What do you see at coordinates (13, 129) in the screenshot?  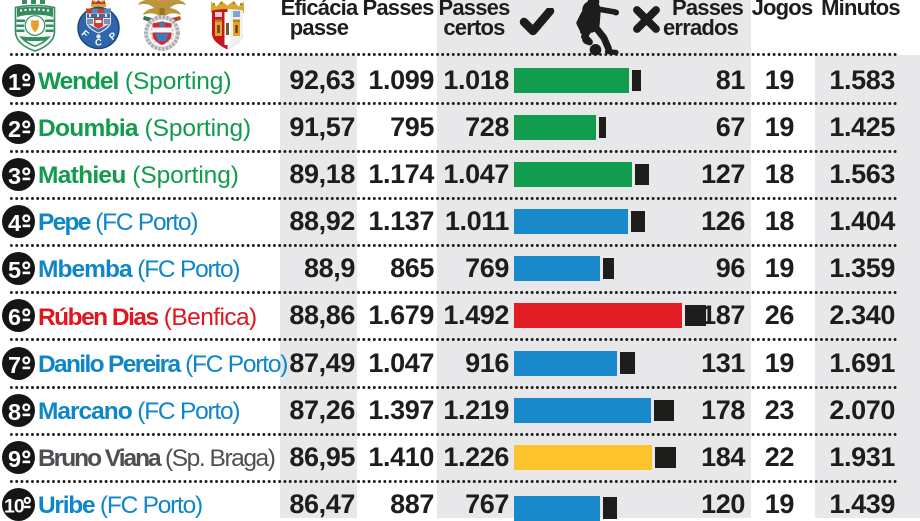 I see `svg-text: 2` at bounding box center [13, 129].